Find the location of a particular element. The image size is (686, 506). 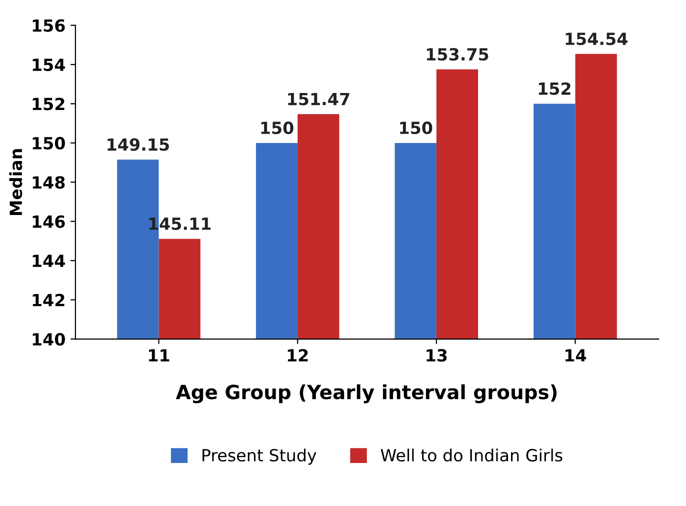

data-label: 153.75 is located at coordinates (457, 54).